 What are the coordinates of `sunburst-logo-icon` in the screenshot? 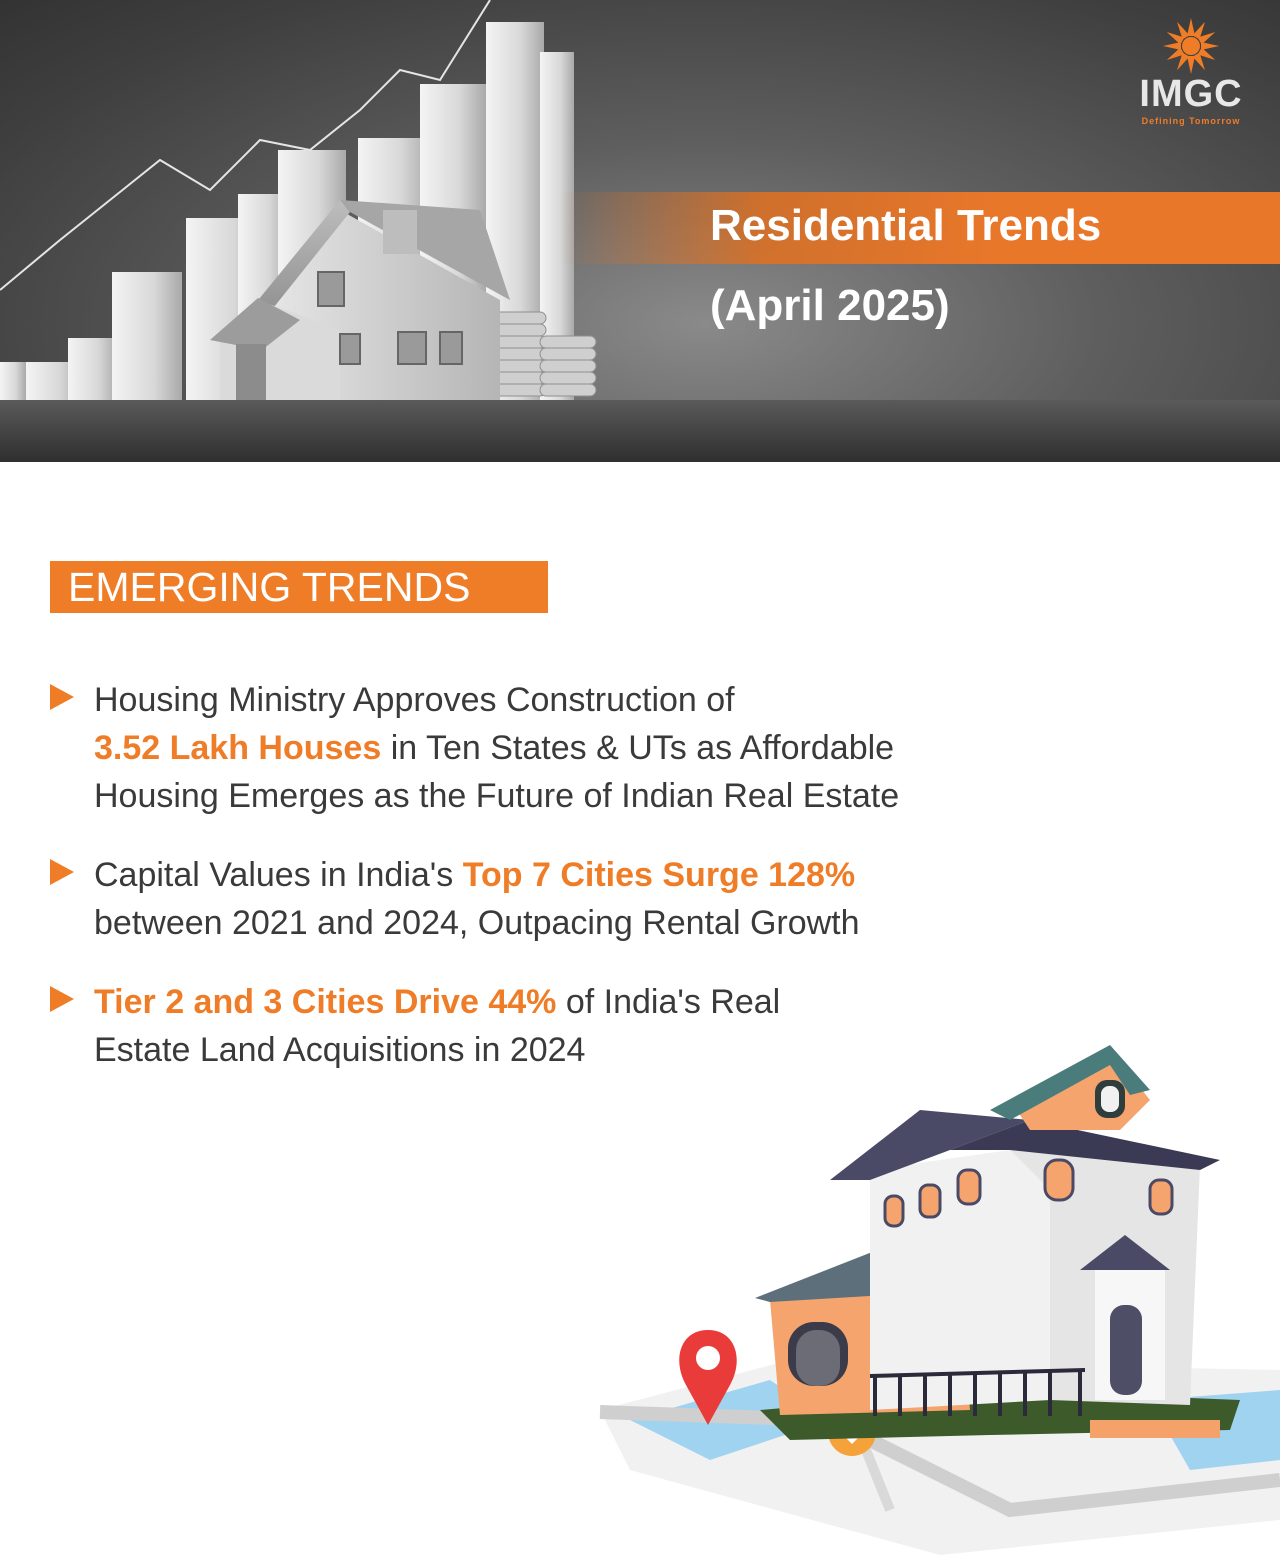 It's located at (1191, 46).